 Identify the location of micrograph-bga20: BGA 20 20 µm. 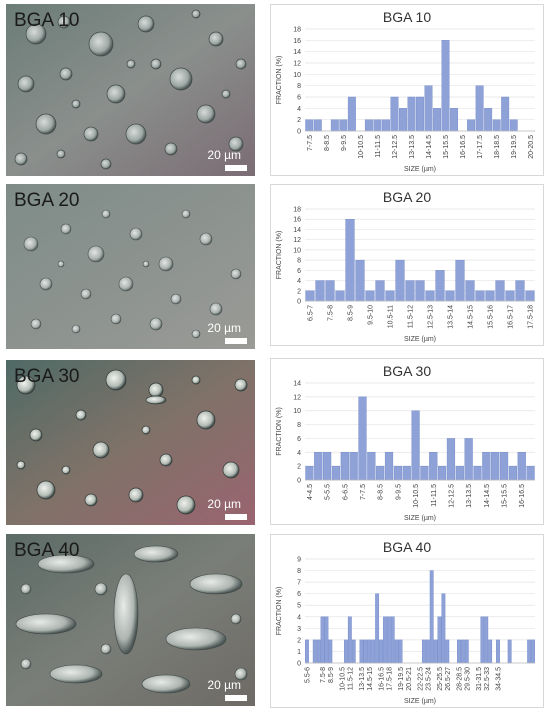
(130, 266).